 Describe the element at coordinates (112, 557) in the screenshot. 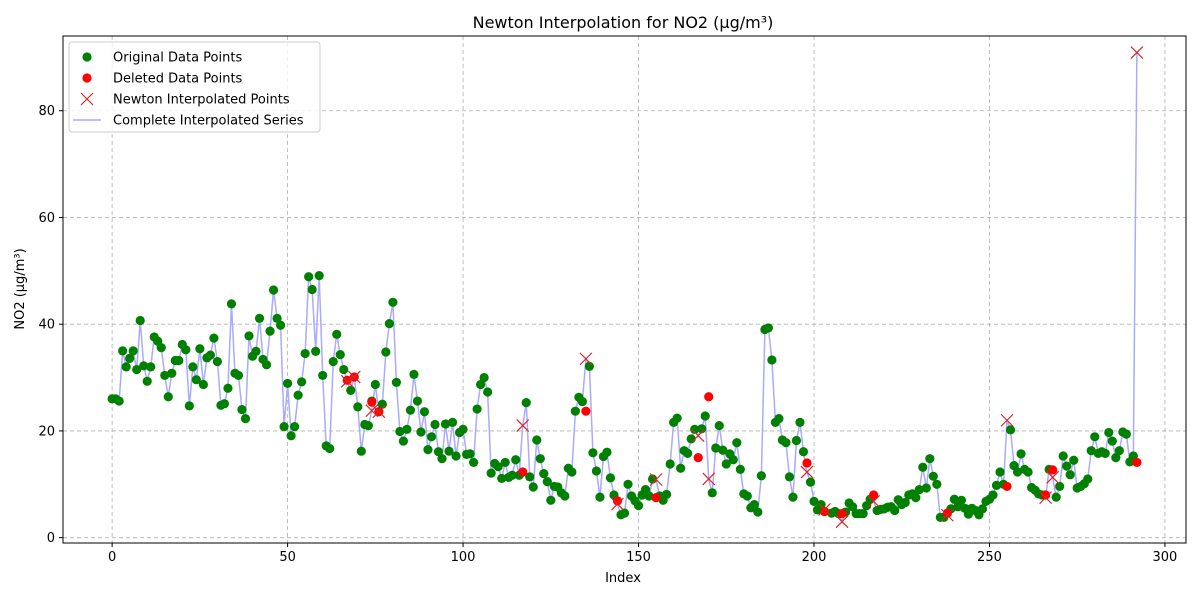

I see `x-tick-label: 0` at that location.